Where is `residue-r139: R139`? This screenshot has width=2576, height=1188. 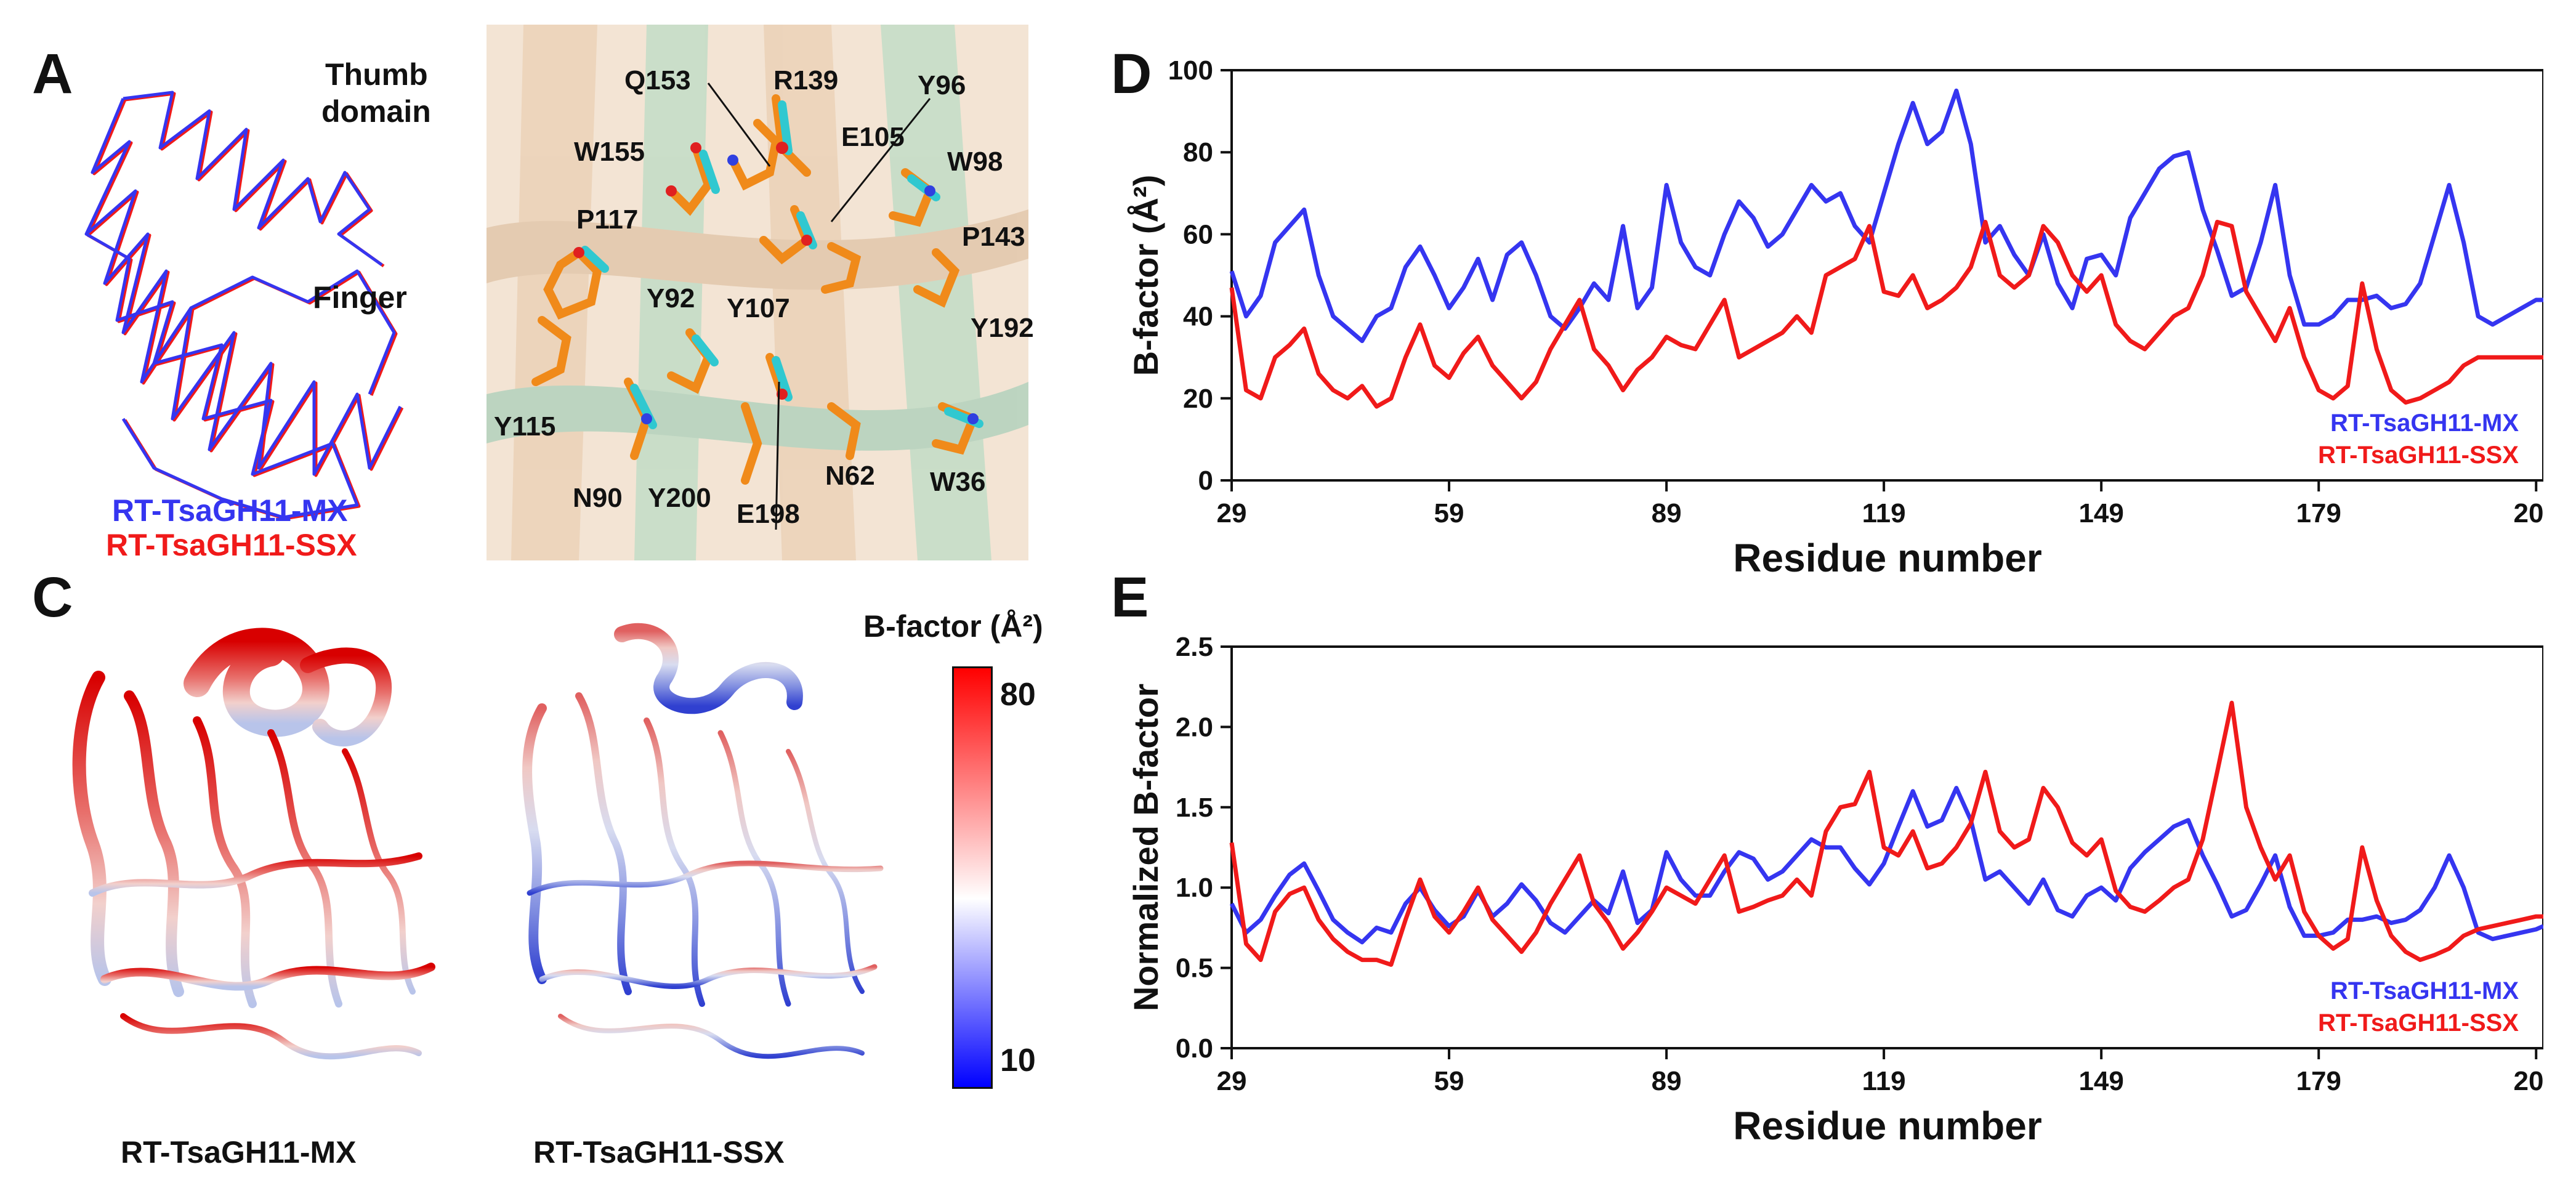 residue-r139: R139 is located at coordinates (806, 80).